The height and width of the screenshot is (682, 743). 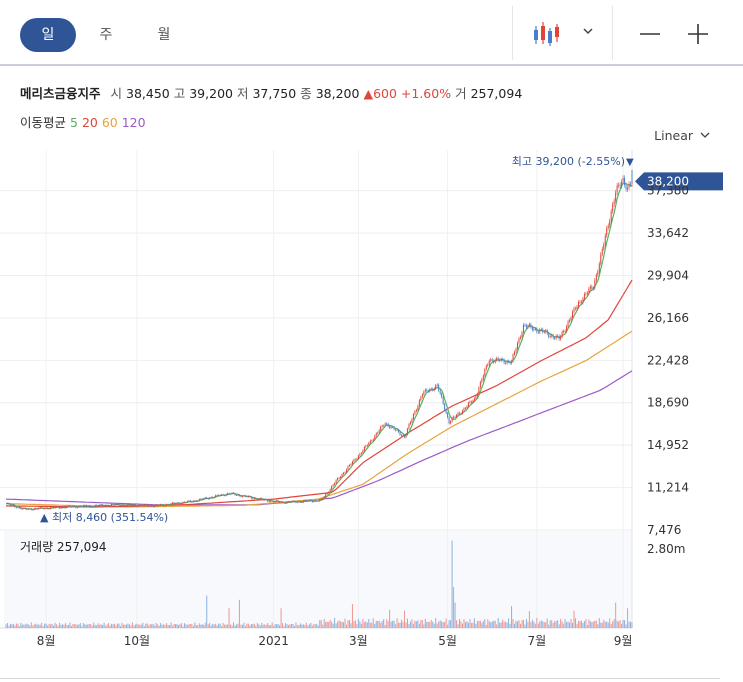 What do you see at coordinates (48, 35) in the screenshot?
I see `tab-daily: 일` at bounding box center [48, 35].